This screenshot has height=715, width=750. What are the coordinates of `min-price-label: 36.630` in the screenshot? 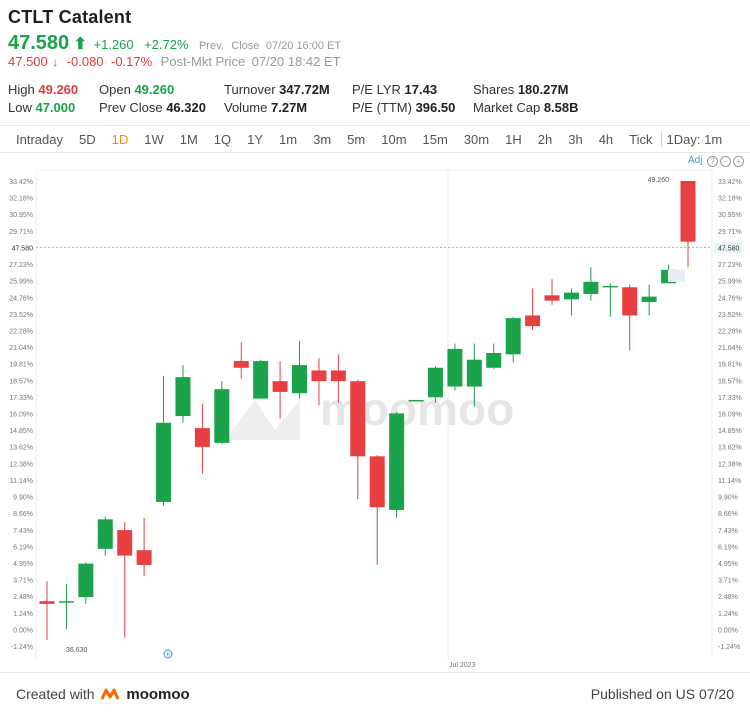 It's located at (77, 650).